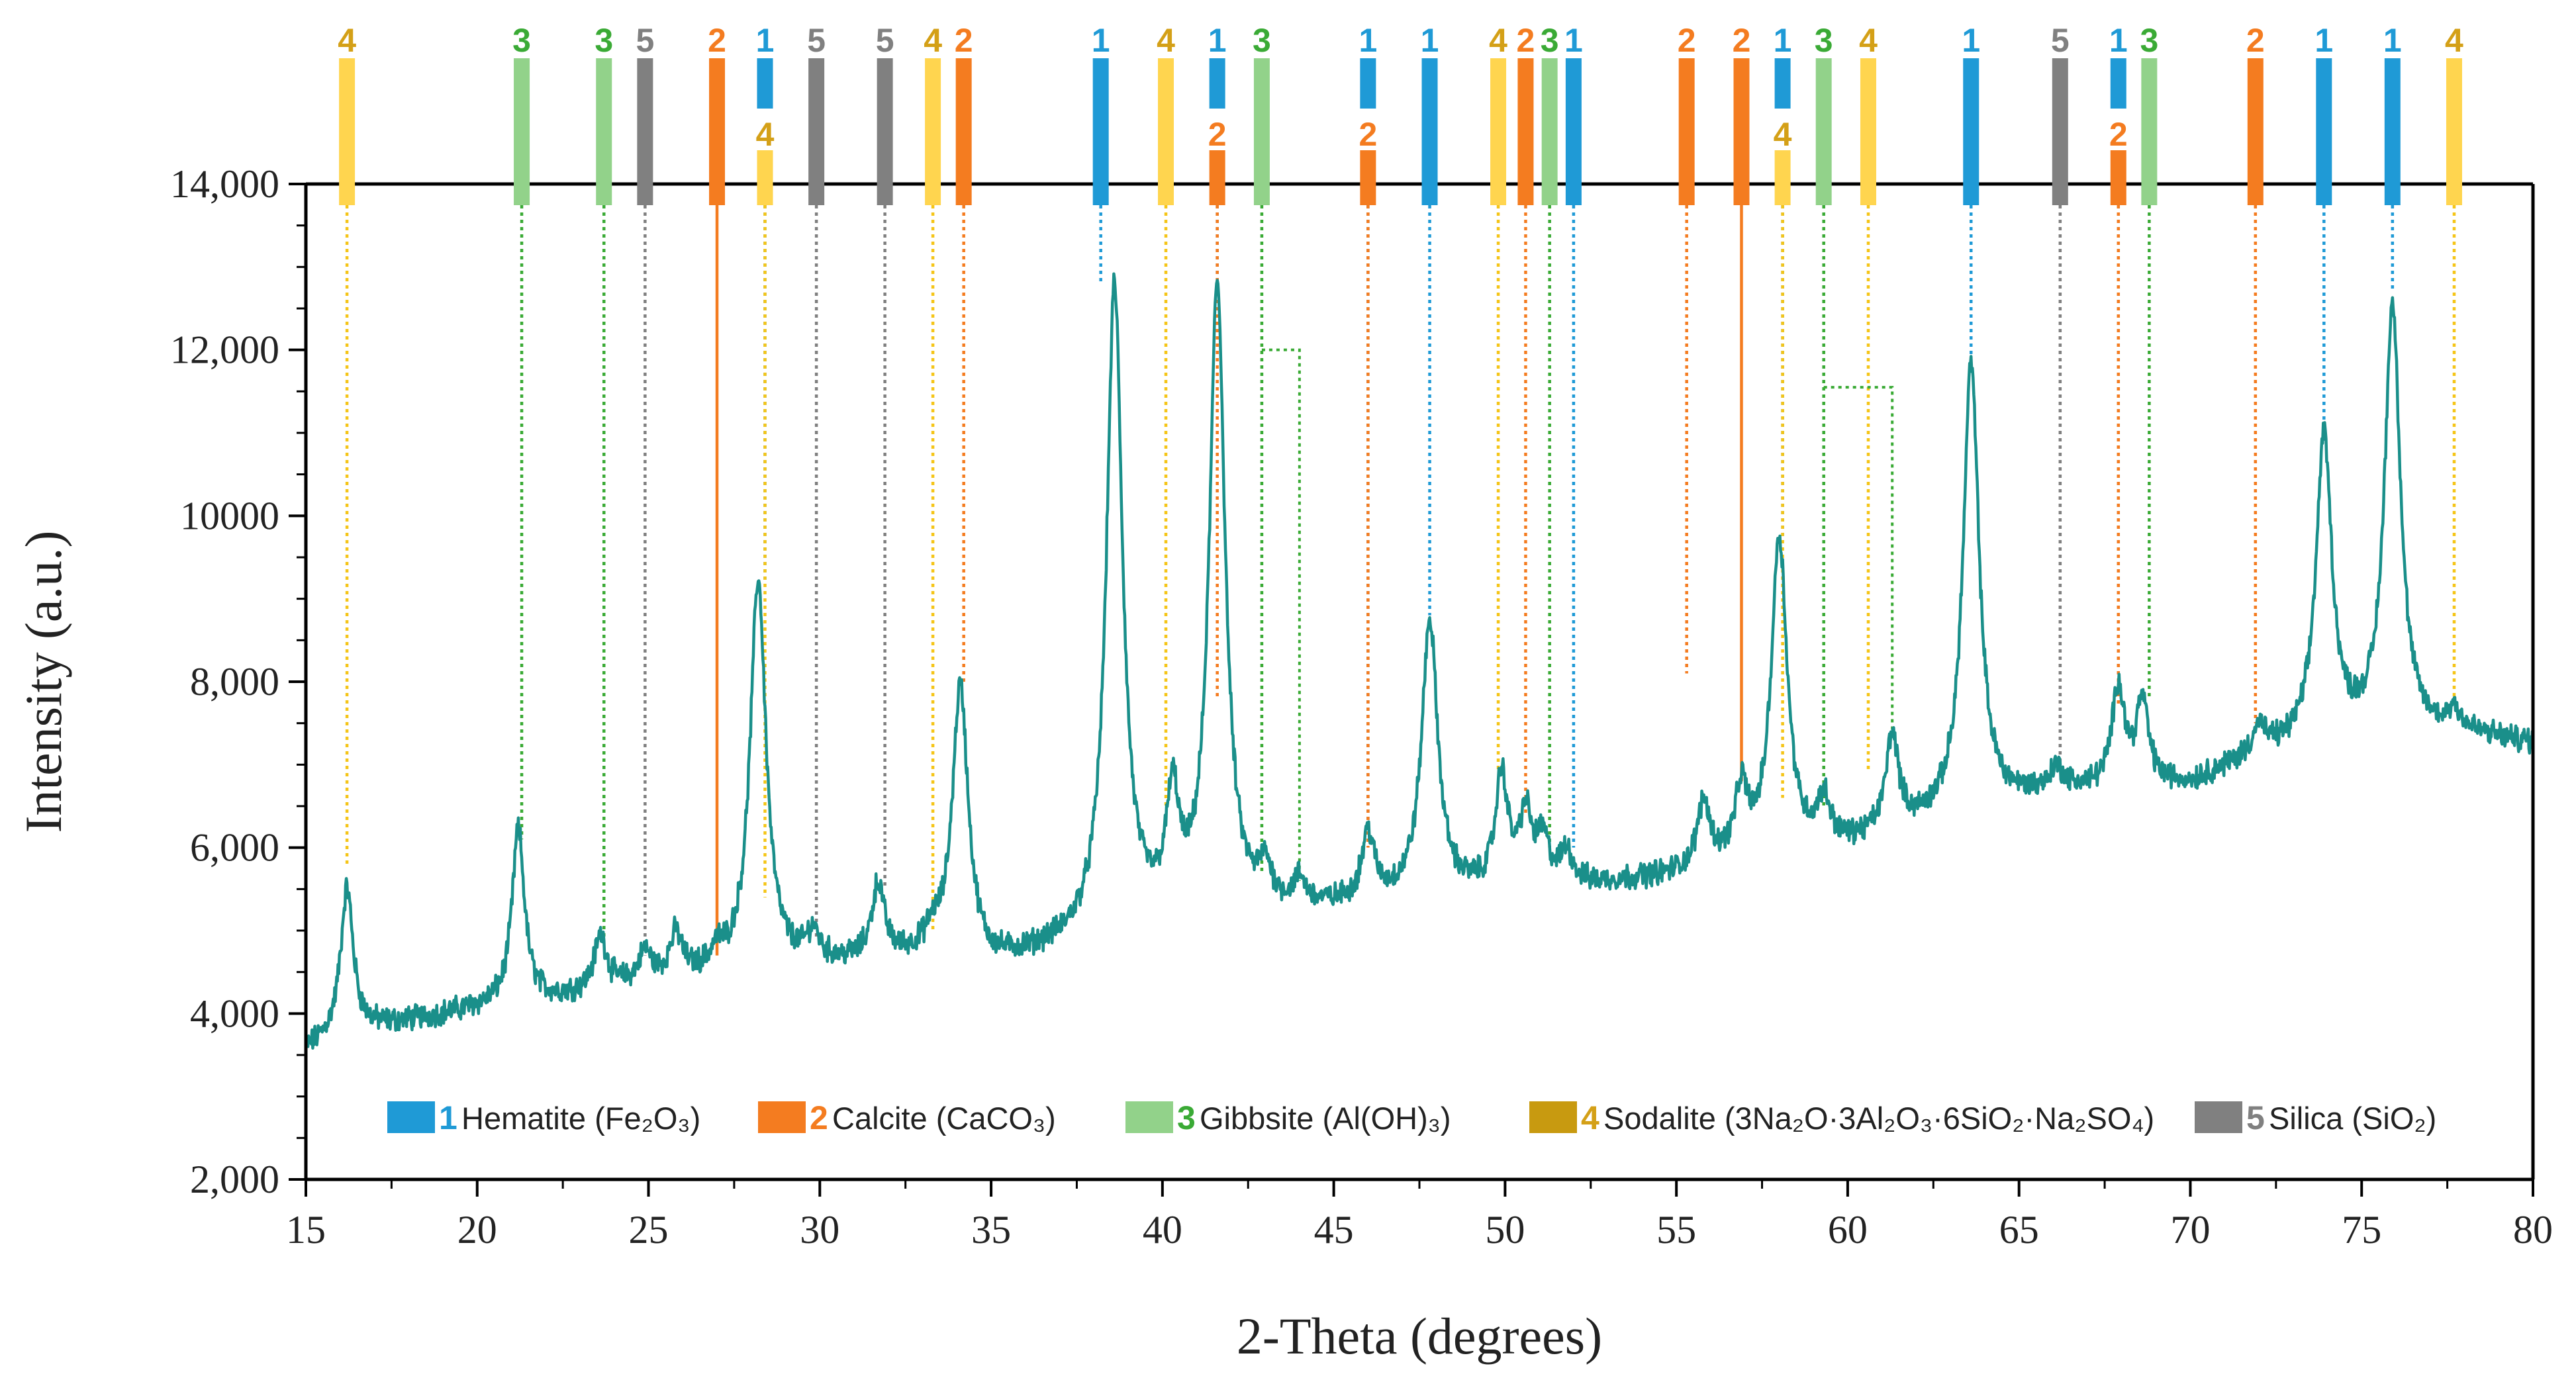 The width and height of the screenshot is (2576, 1376). I want to click on x-tick-label: 50, so click(1505, 1230).